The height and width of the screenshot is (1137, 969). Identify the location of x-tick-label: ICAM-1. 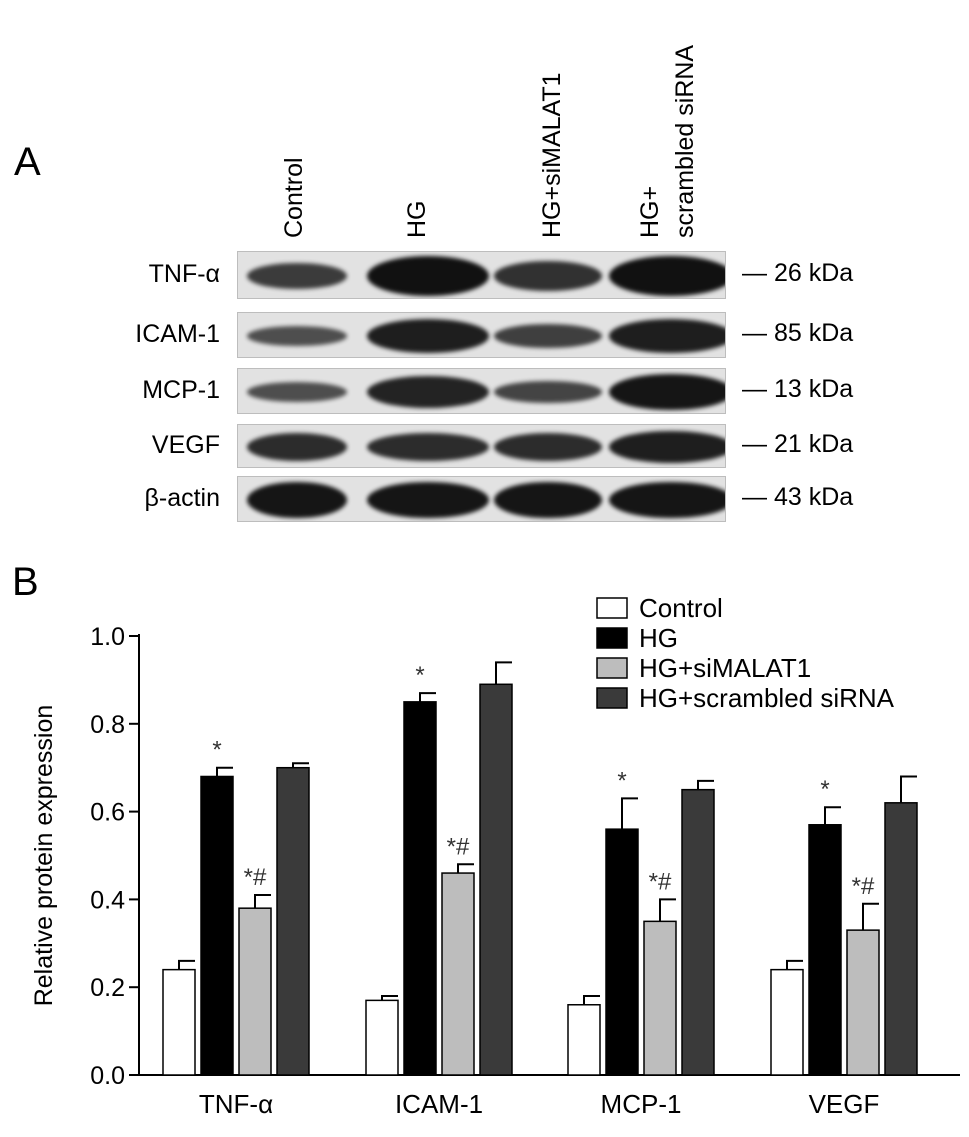
(439, 1104).